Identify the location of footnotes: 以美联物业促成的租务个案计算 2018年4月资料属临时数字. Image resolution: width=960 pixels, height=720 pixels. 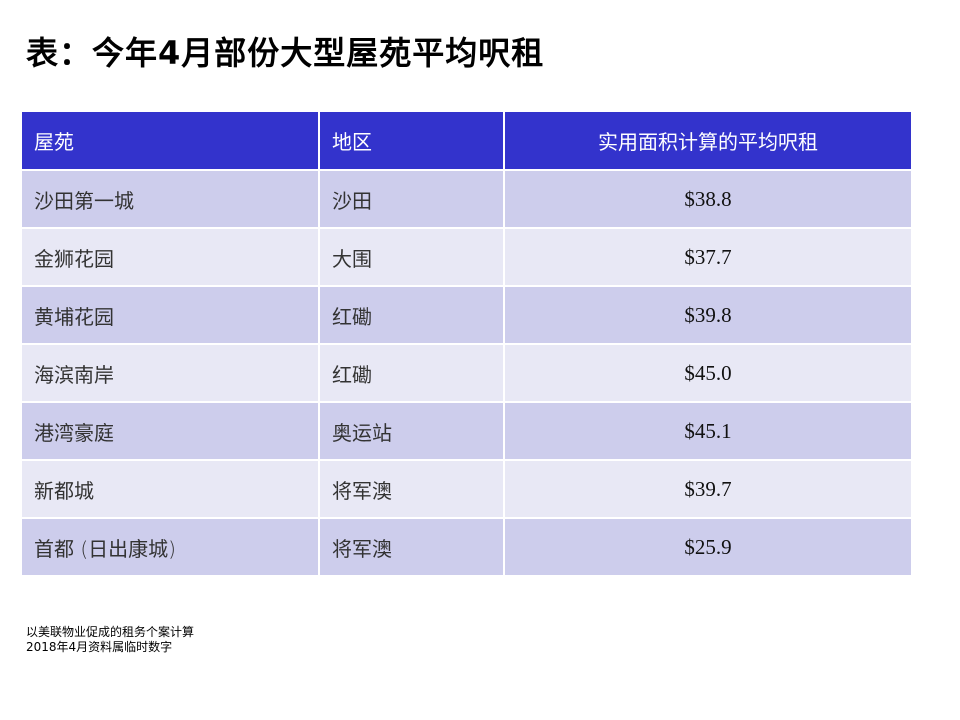
(110, 640).